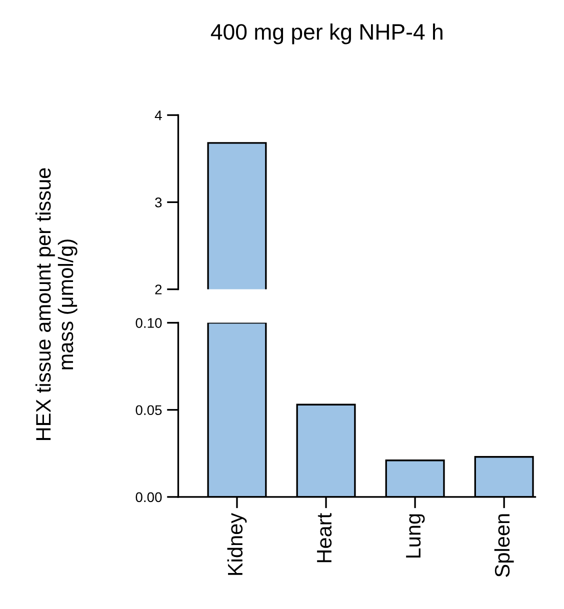  Describe the element at coordinates (149, 410) in the screenshot. I see `y-tick-label: 0.05` at that location.